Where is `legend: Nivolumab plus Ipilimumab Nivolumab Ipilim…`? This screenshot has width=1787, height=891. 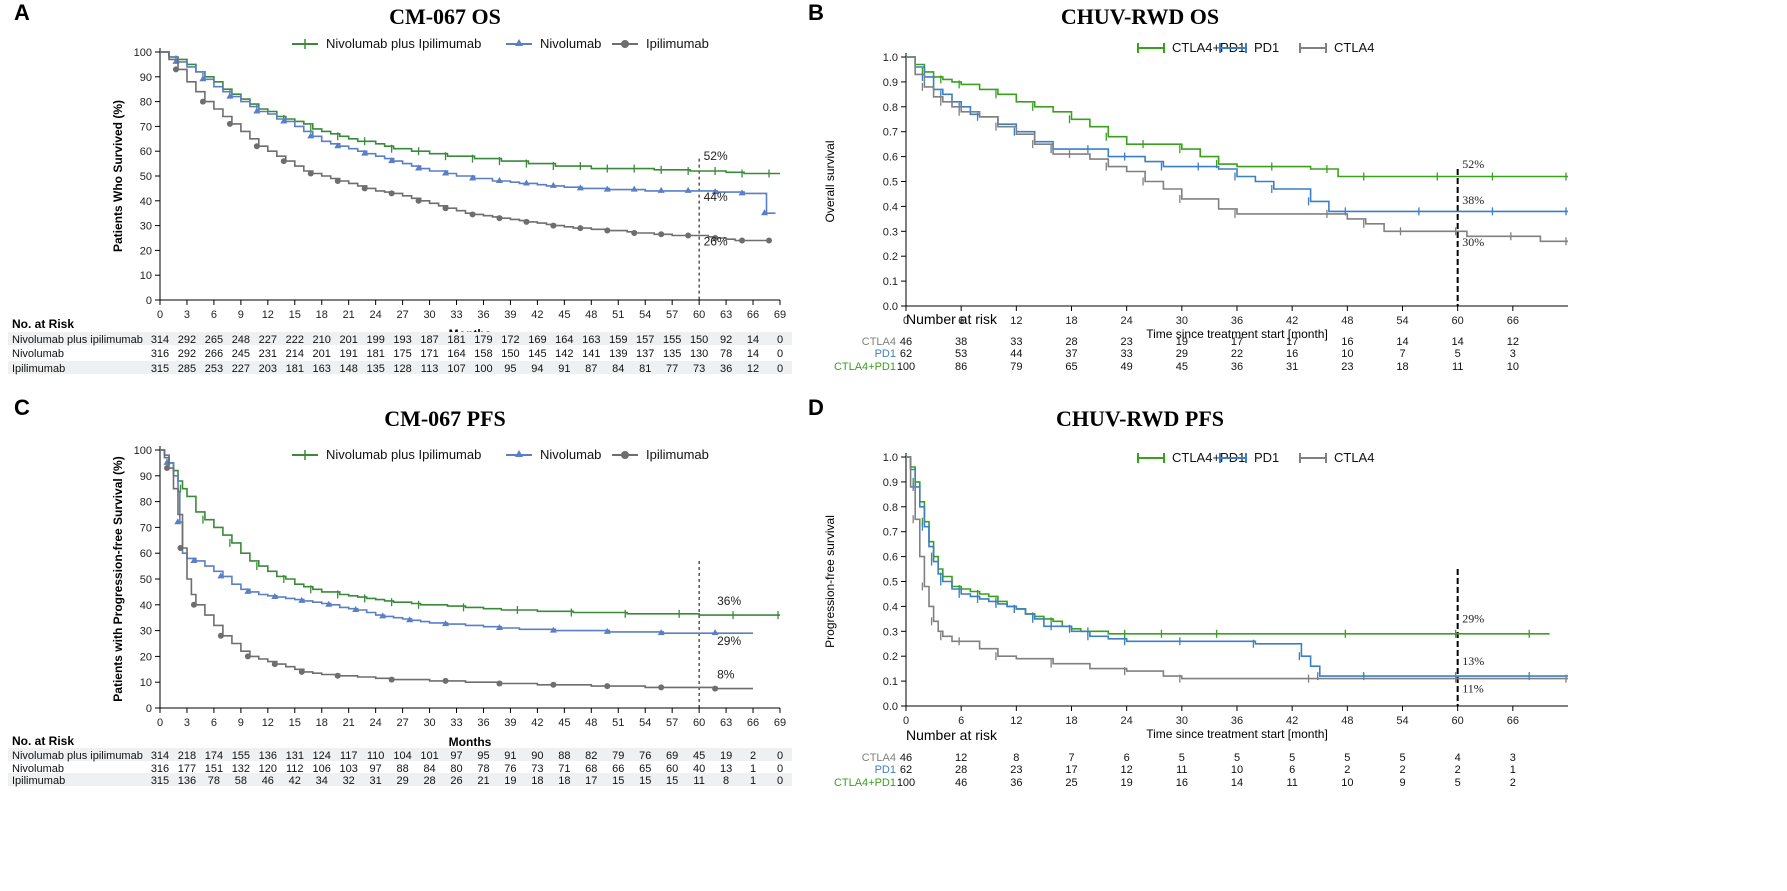
legend: Nivolumab plus Ipilimumab Nivolumab Ipilim… is located at coordinates (500, 43).